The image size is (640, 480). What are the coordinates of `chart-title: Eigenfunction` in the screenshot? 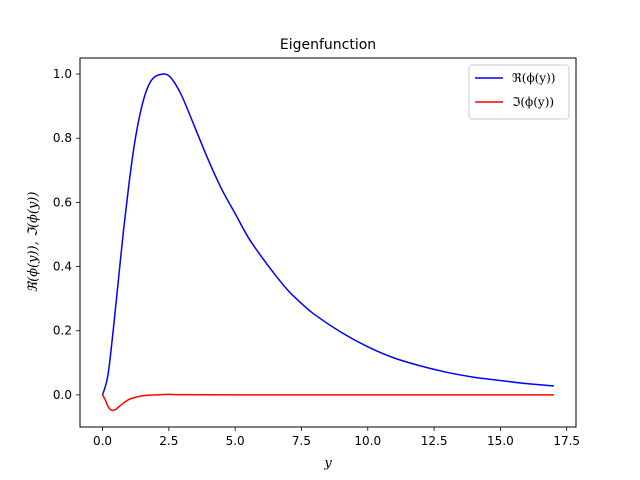 It's located at (328, 45).